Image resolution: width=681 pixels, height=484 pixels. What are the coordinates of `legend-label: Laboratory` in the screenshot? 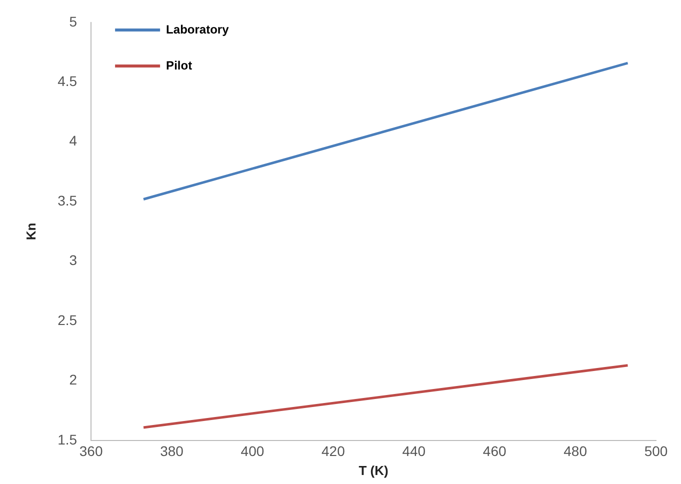 It's located at (198, 29).